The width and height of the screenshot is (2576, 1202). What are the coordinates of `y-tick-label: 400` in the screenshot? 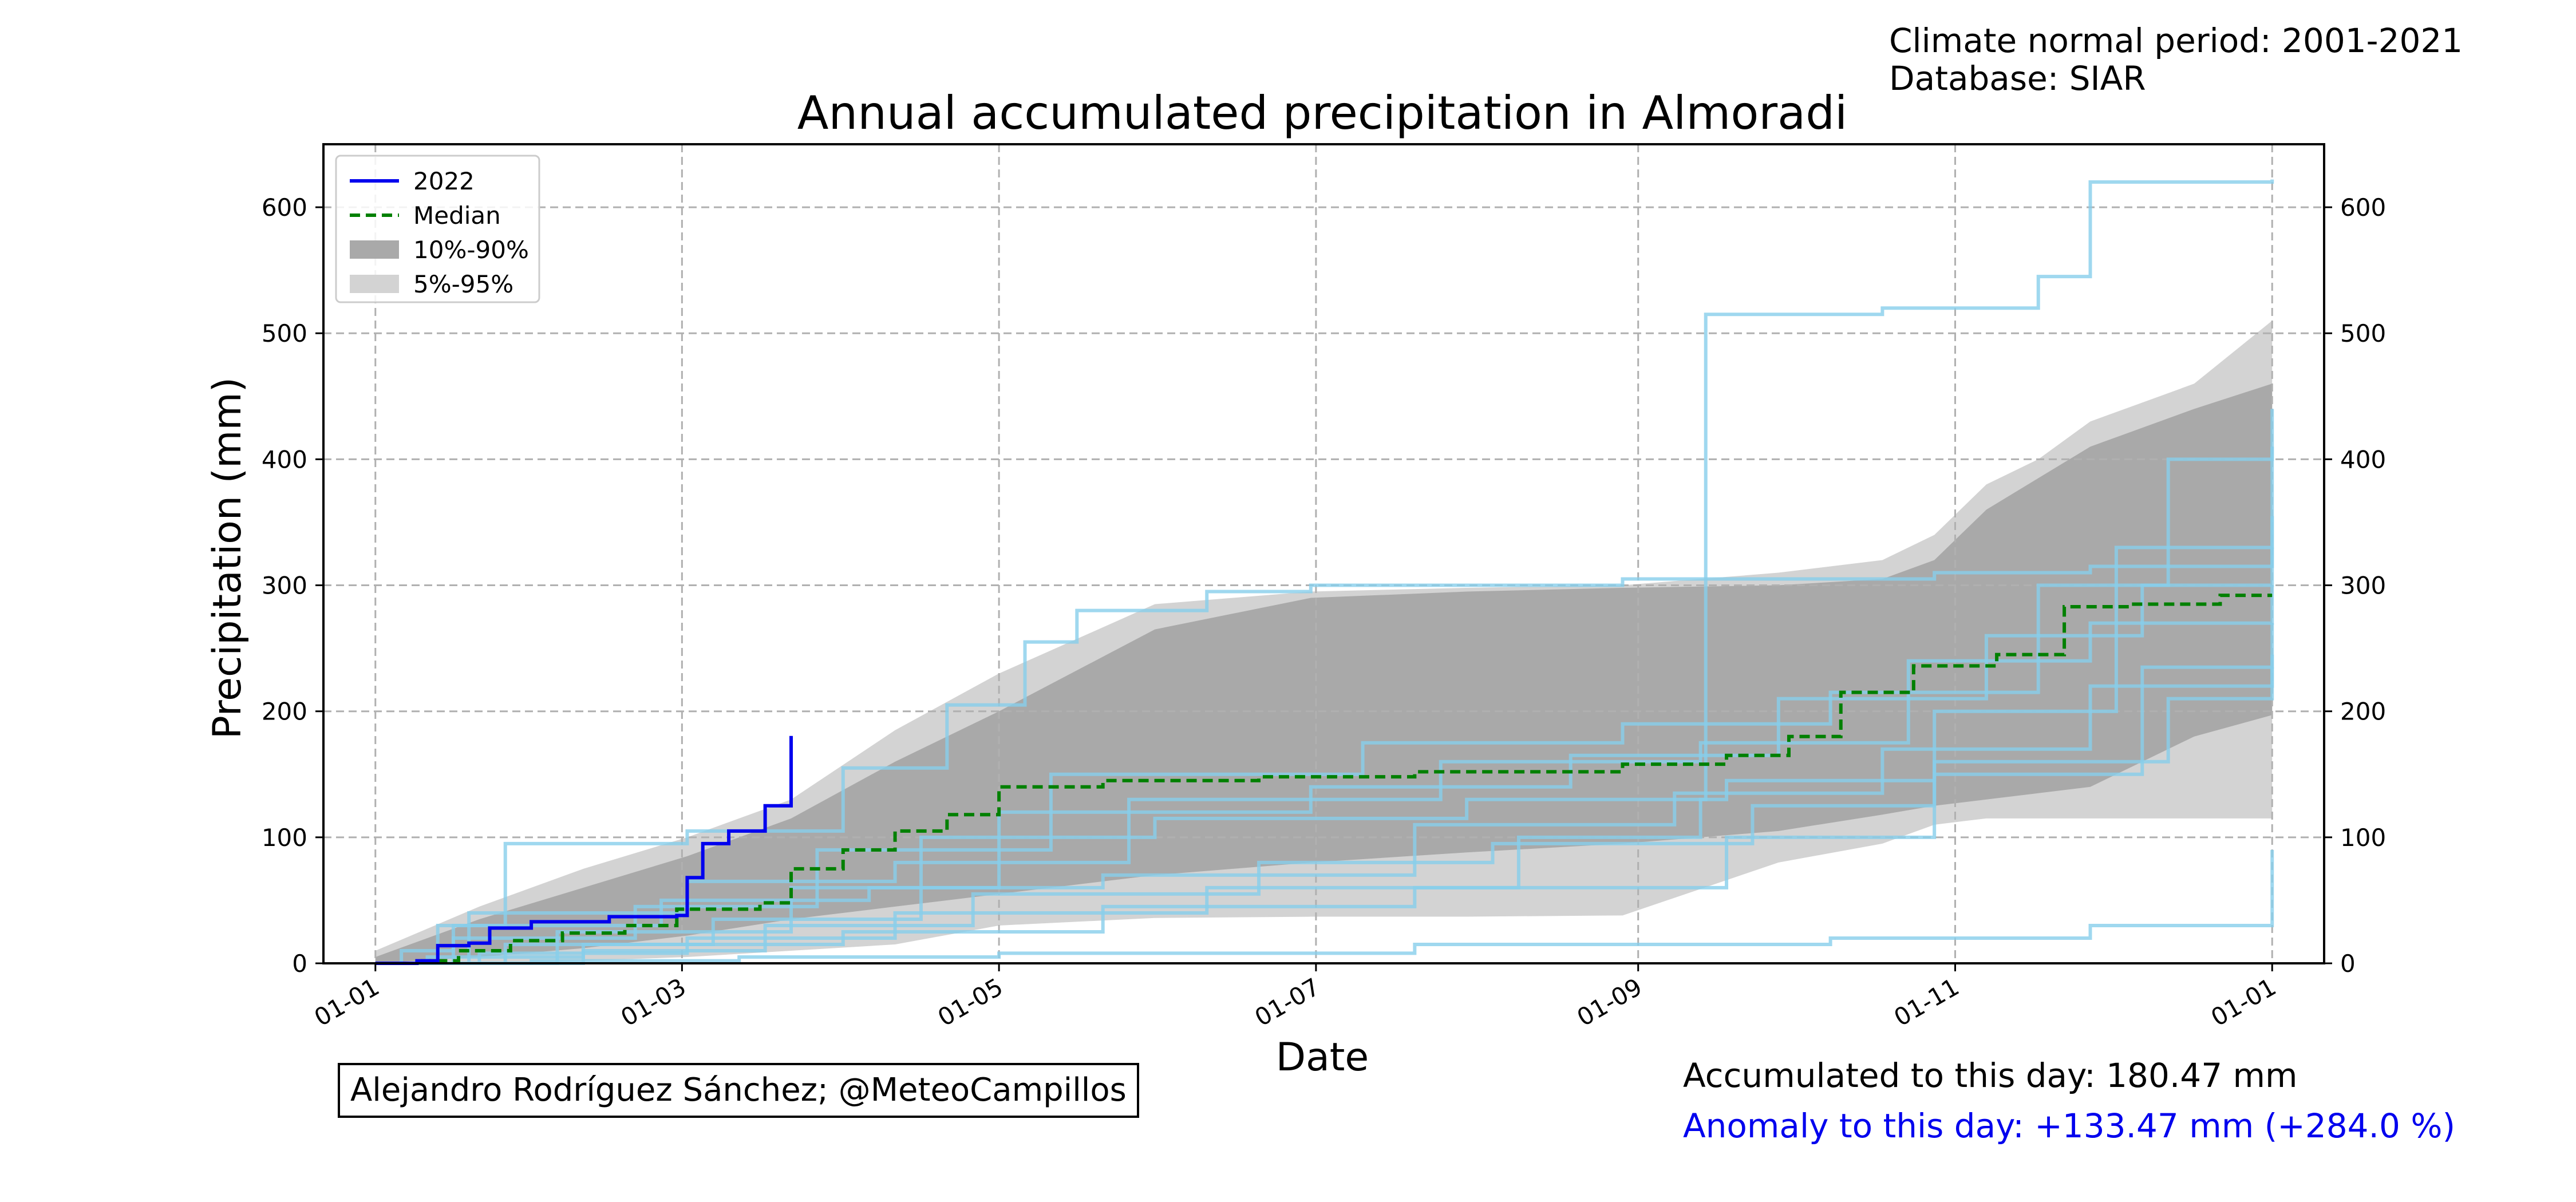 It's located at (284, 459).